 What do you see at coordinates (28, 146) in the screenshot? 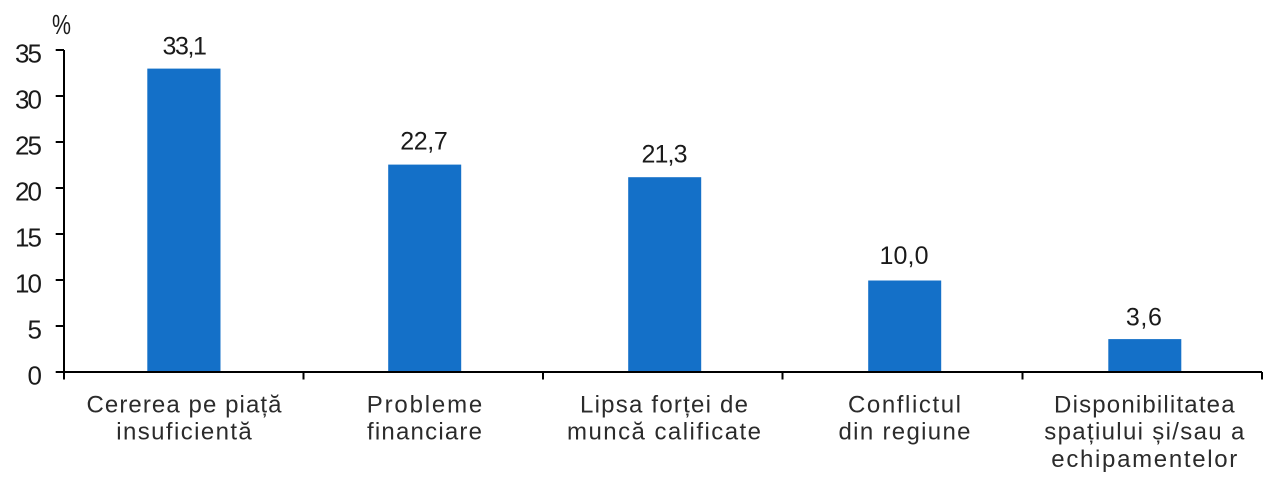
I see `svg-text: 25` at bounding box center [28, 146].